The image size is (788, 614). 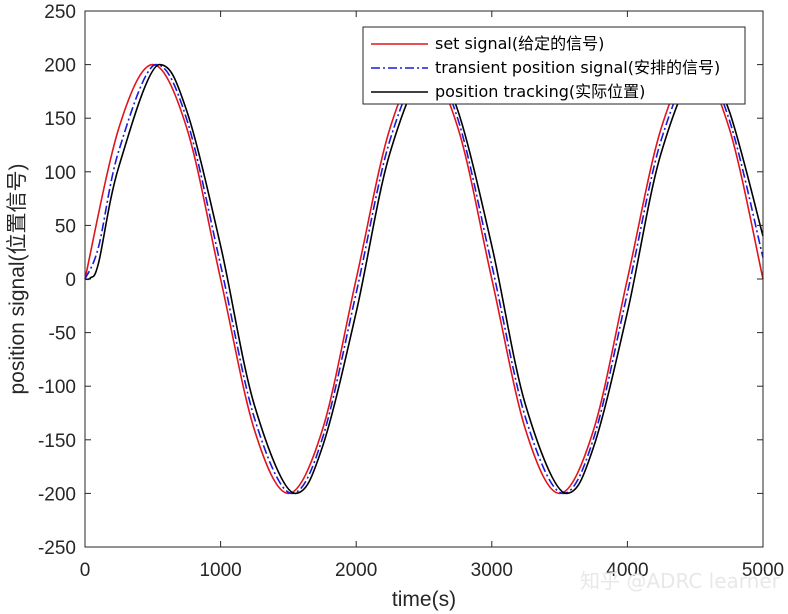 I want to click on legend-label-set-signal: set signal(给定的信号), so click(x=519, y=43).